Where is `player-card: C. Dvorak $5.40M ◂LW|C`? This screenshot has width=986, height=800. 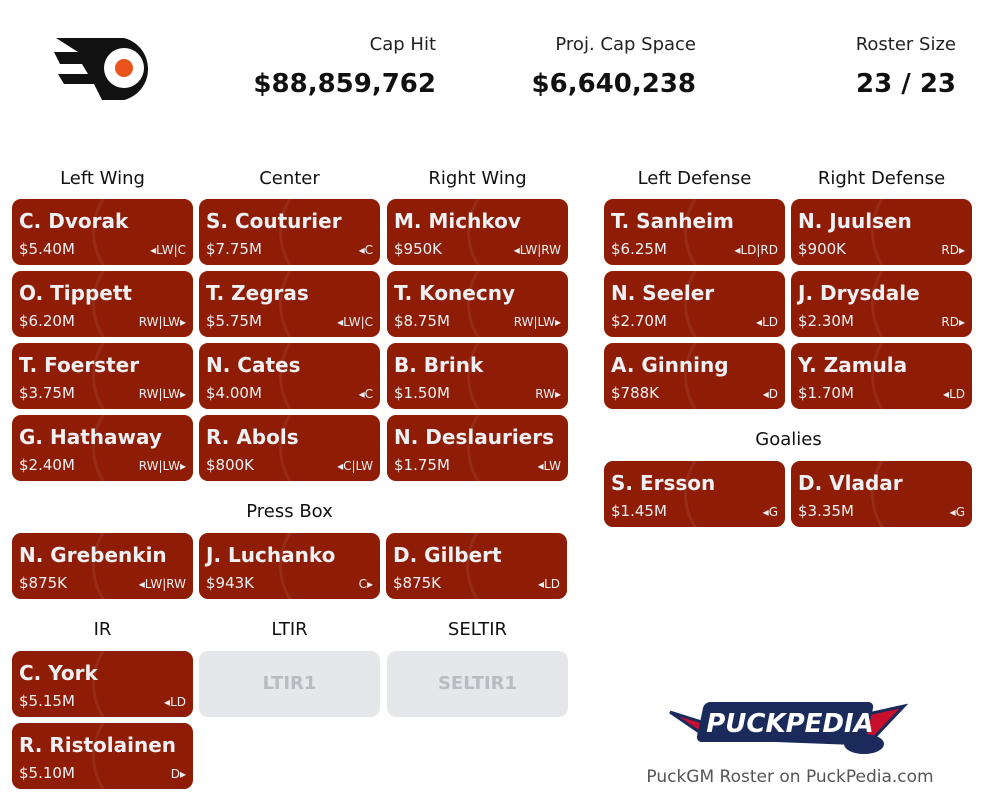
player-card: C. Dvorak $5.40M ◂LW|C is located at coordinates (102, 232).